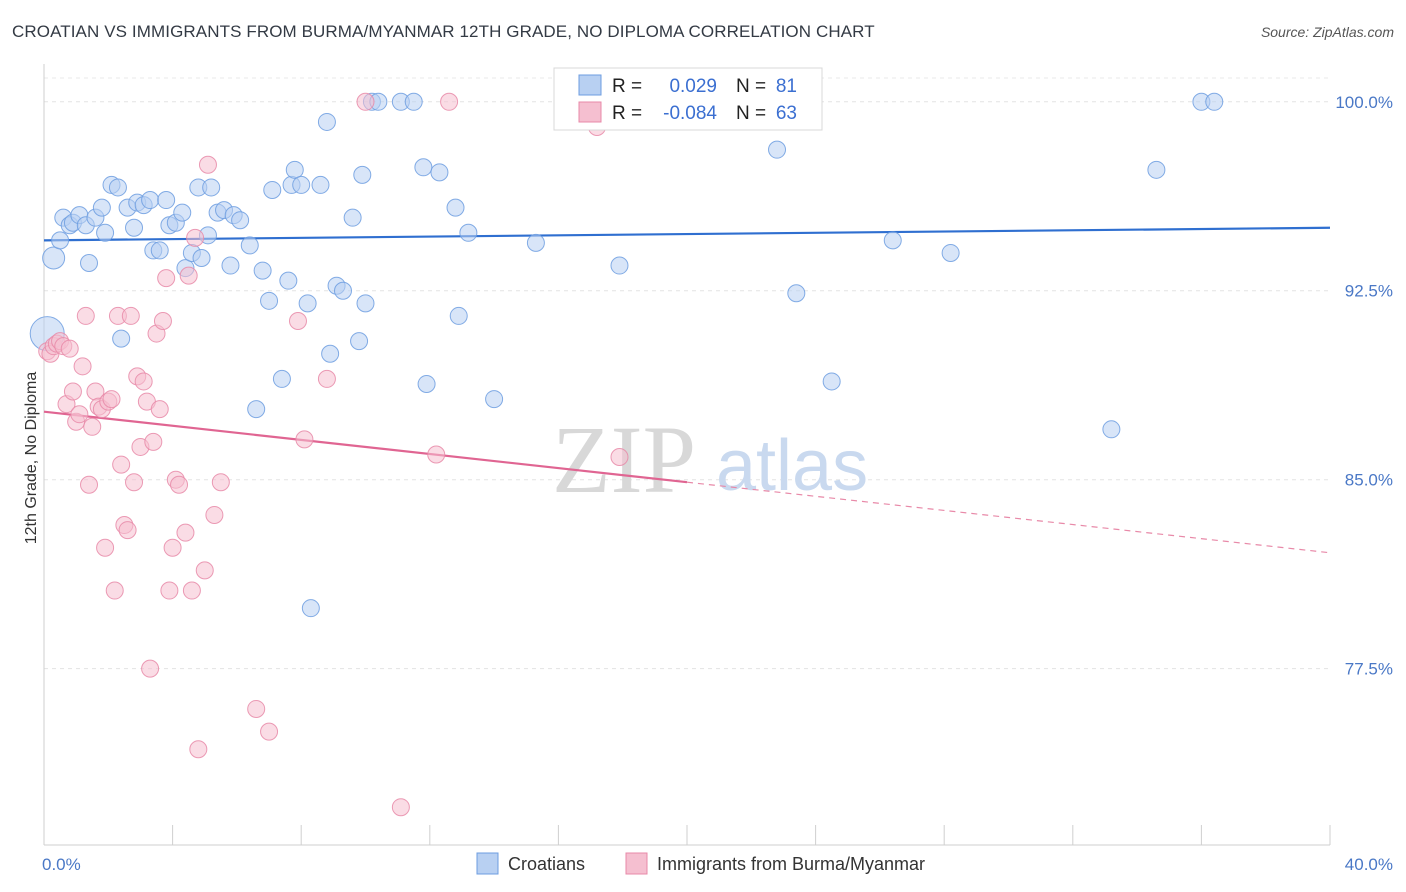 The width and height of the screenshot is (1406, 892). What do you see at coordinates (690, 113) in the screenshot?
I see `stats-r-value-2: -0.084` at bounding box center [690, 113].